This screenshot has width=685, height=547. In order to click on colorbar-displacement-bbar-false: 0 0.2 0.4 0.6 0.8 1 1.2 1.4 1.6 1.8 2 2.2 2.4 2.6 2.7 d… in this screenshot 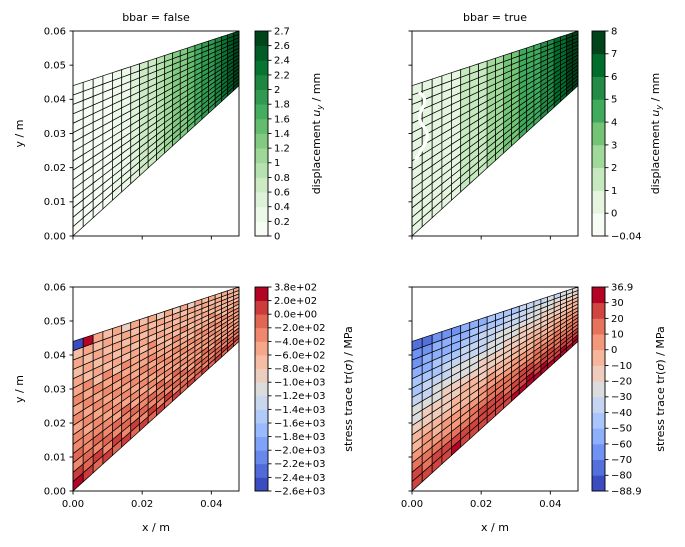, I will do `click(289, 134)`.